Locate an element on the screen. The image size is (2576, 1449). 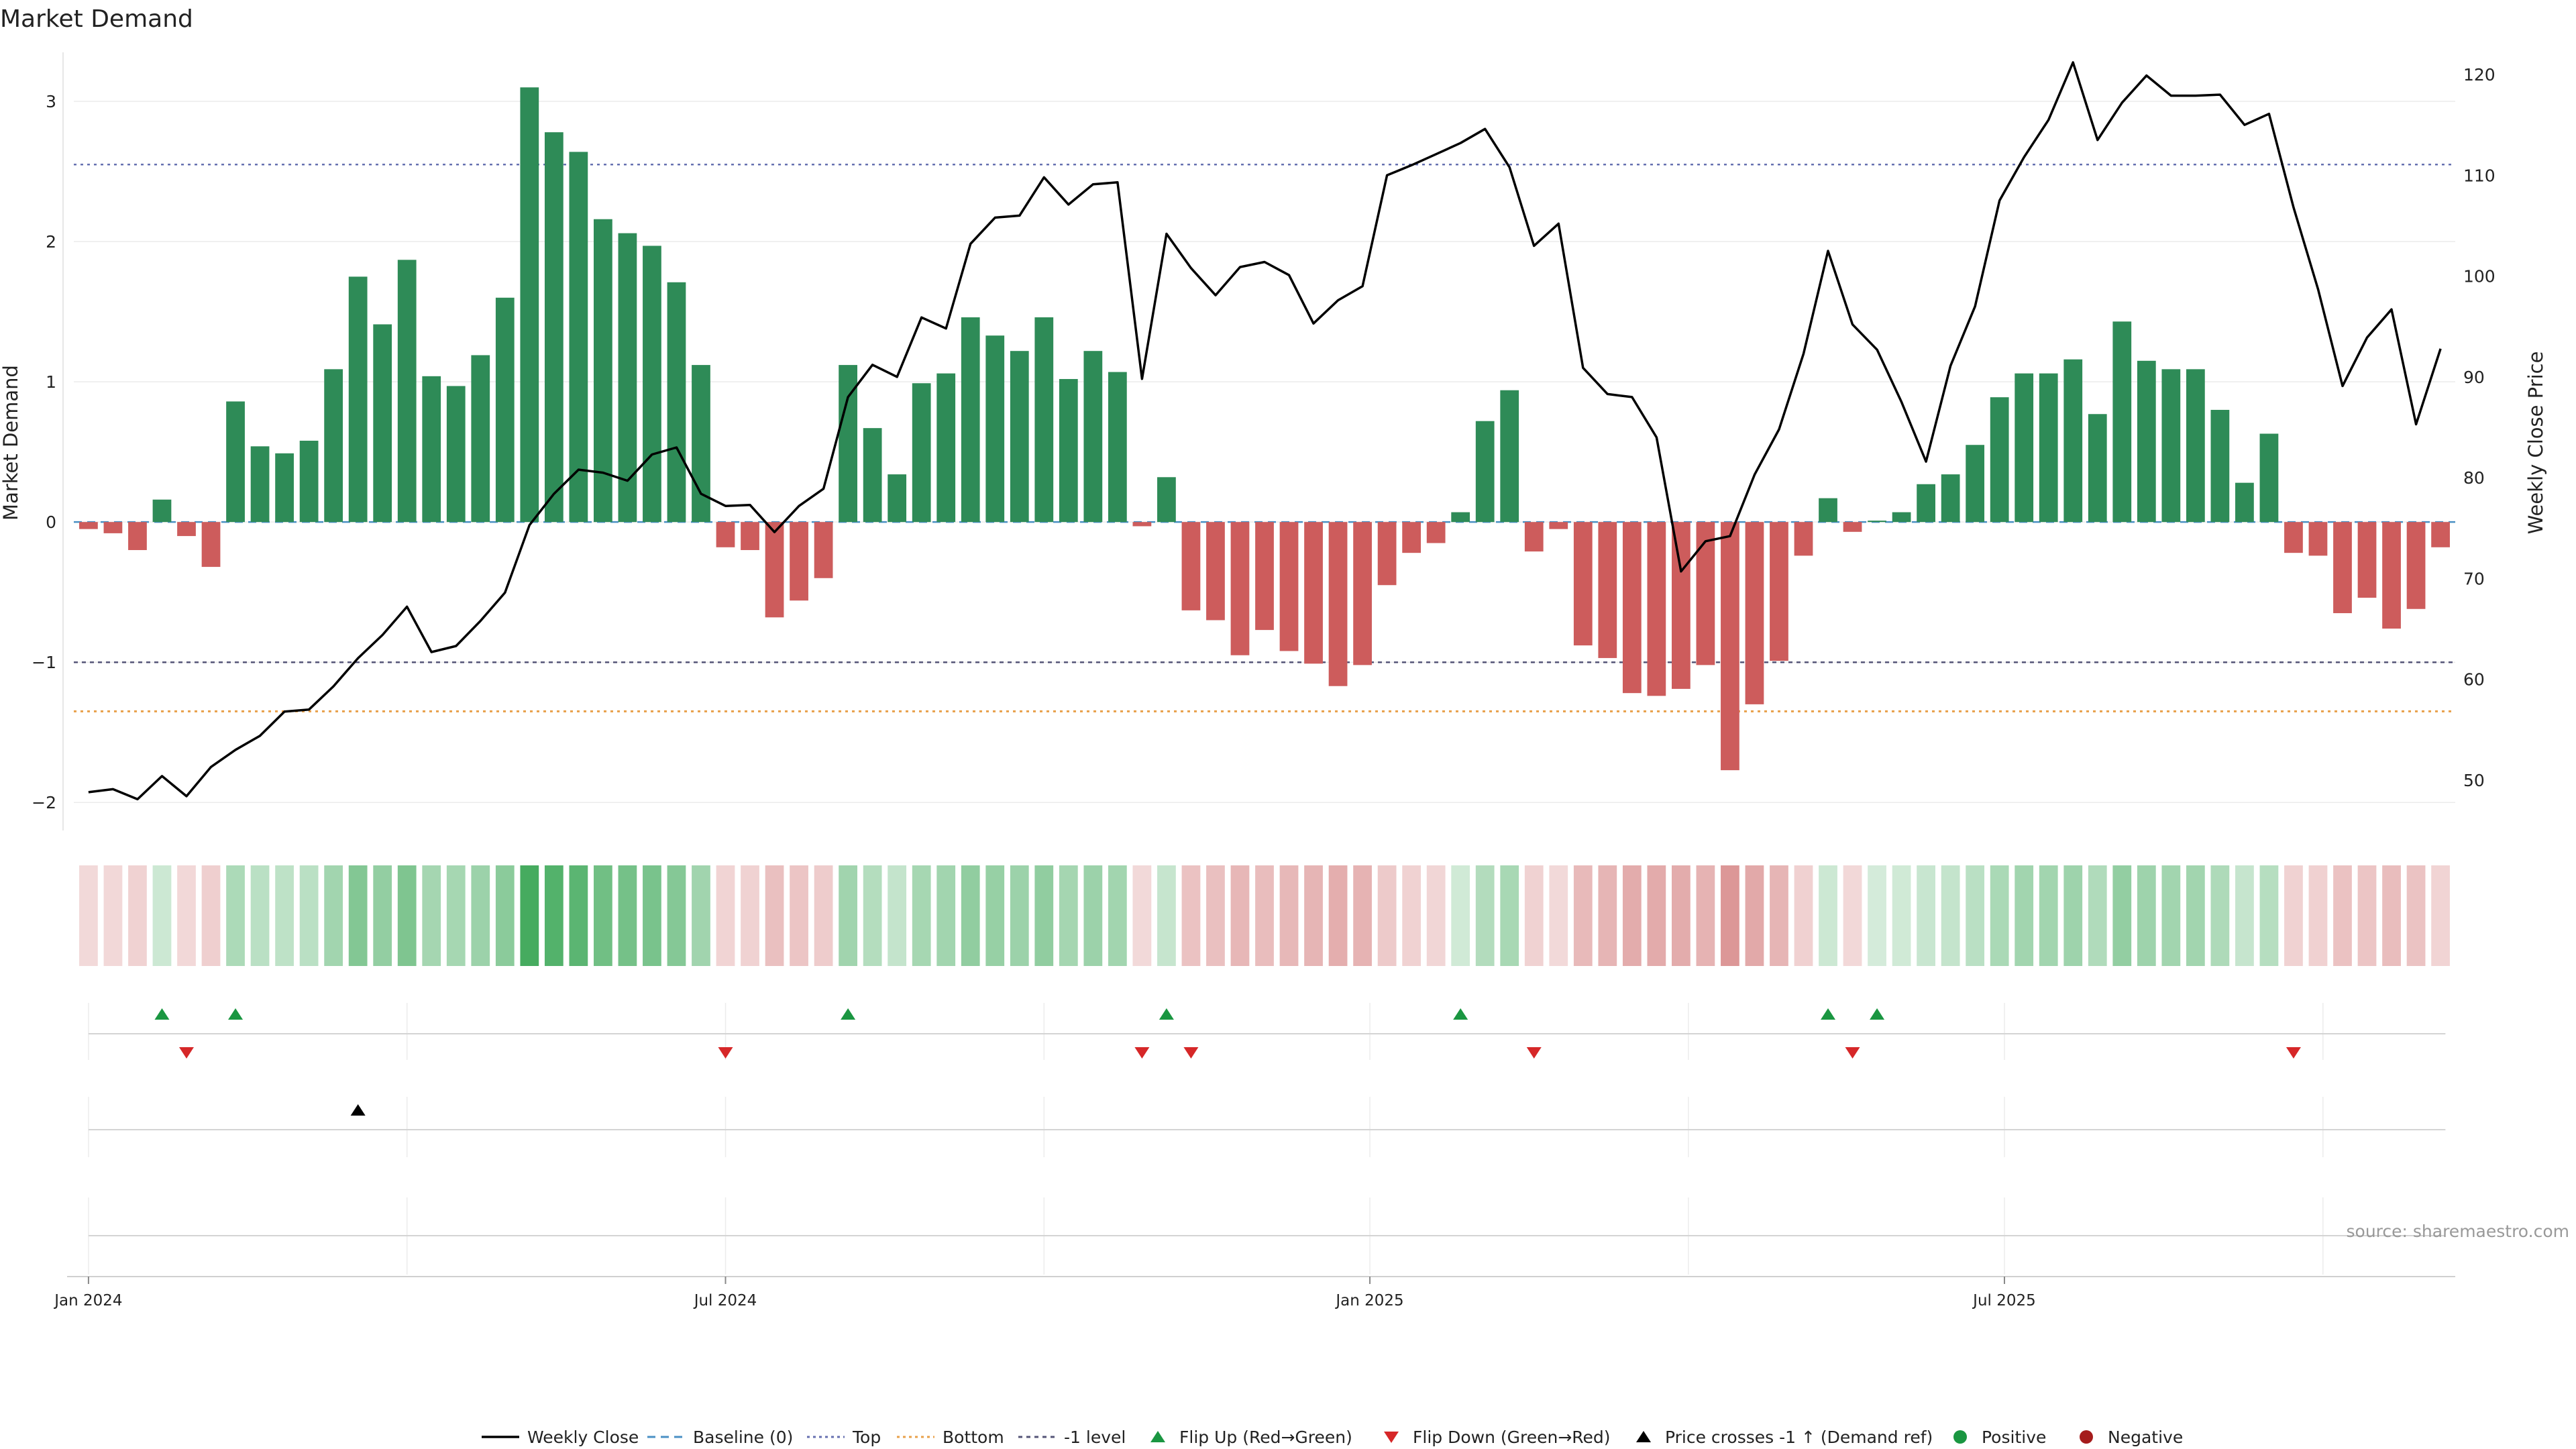
legend-item: Top is located at coordinates (844, 1437).